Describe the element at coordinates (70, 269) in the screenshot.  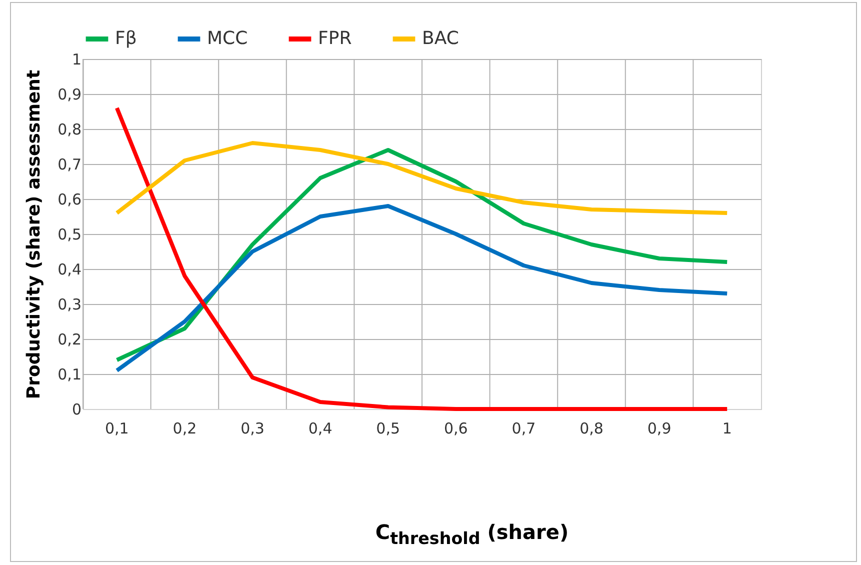
I see `y-tick-label: 0,4` at that location.